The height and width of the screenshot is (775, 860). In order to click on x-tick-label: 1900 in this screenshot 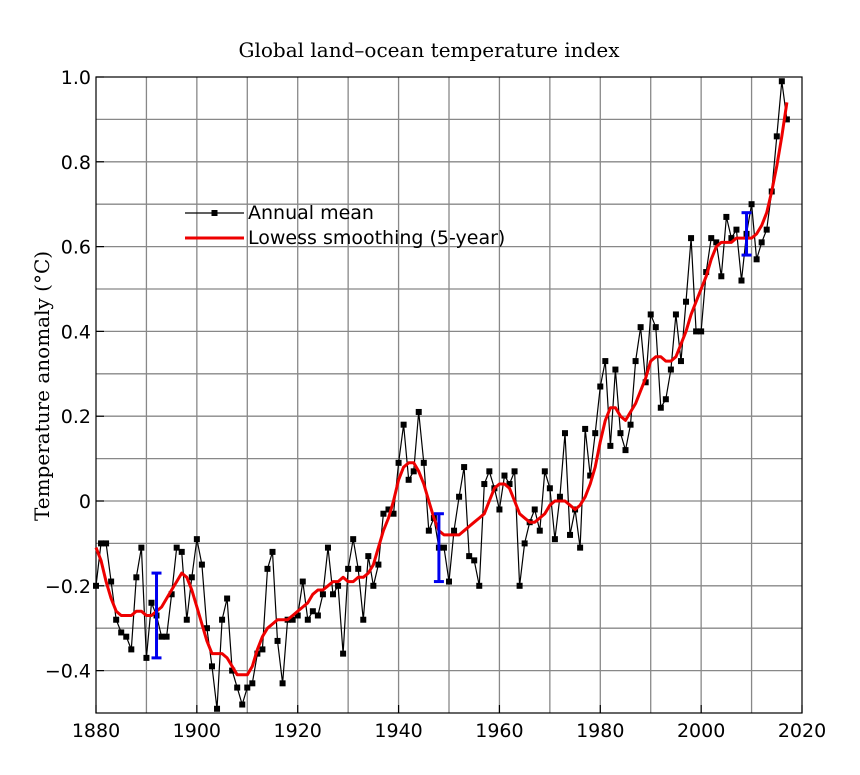, I will do `click(197, 731)`.